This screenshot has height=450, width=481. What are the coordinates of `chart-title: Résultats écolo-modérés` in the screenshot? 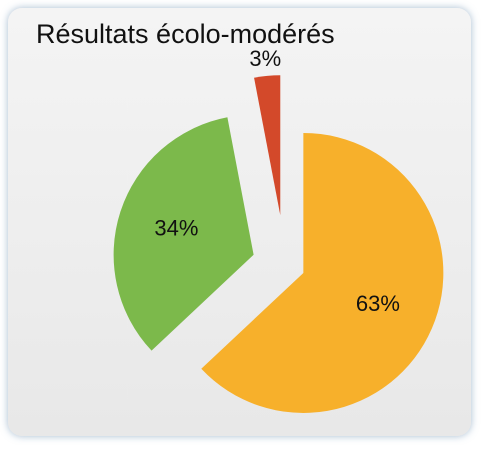 It's located at (185, 34).